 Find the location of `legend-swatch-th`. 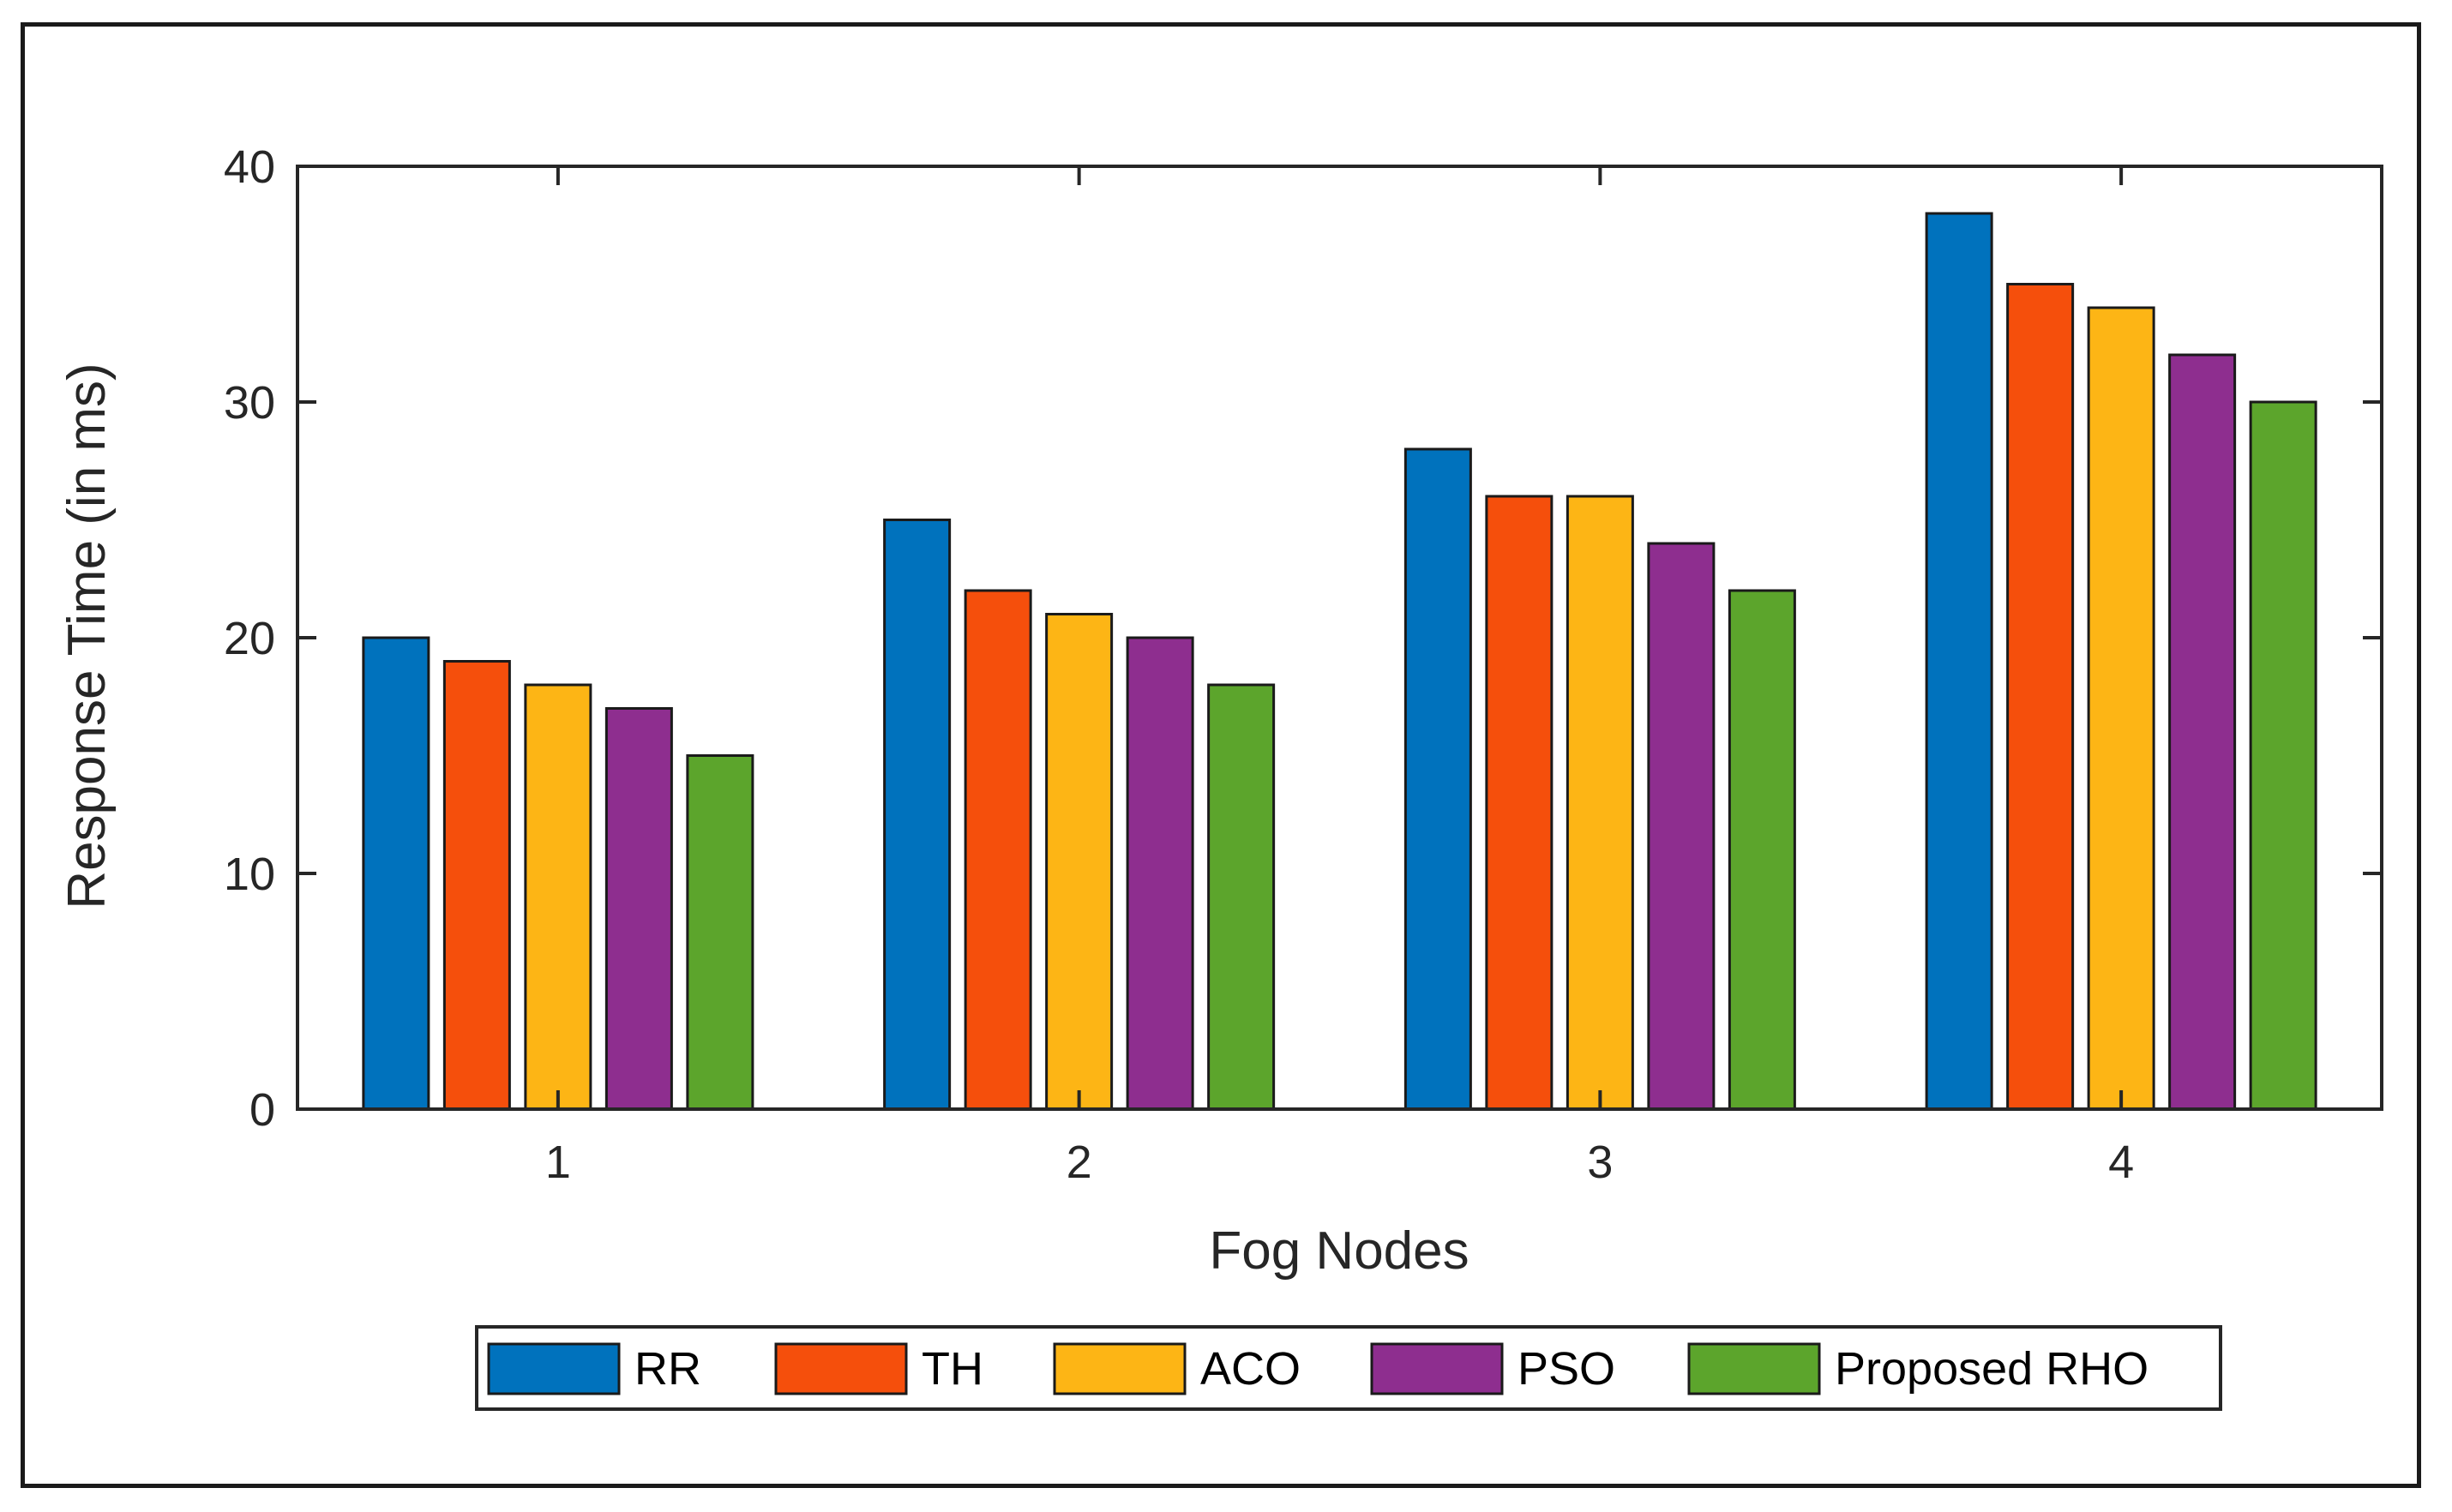

legend-swatch-th is located at coordinates (841, 1368).